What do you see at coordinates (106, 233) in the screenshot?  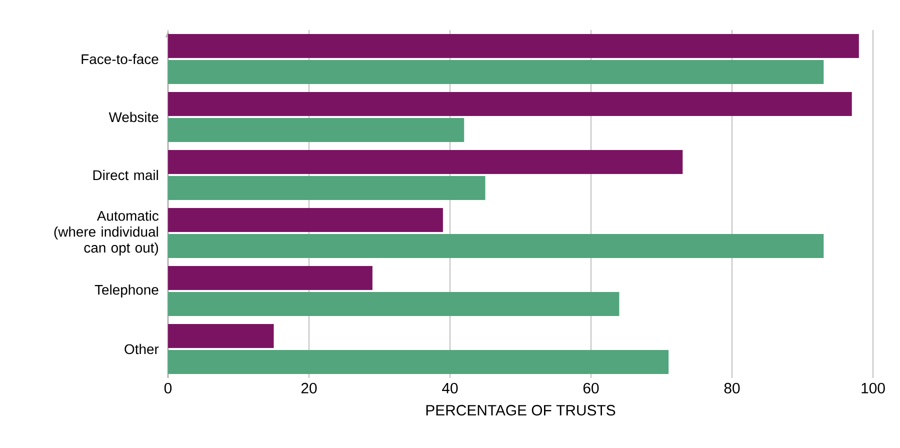 I see `y-tick-label: Automatic (where individual can opt out)` at bounding box center [106, 233].